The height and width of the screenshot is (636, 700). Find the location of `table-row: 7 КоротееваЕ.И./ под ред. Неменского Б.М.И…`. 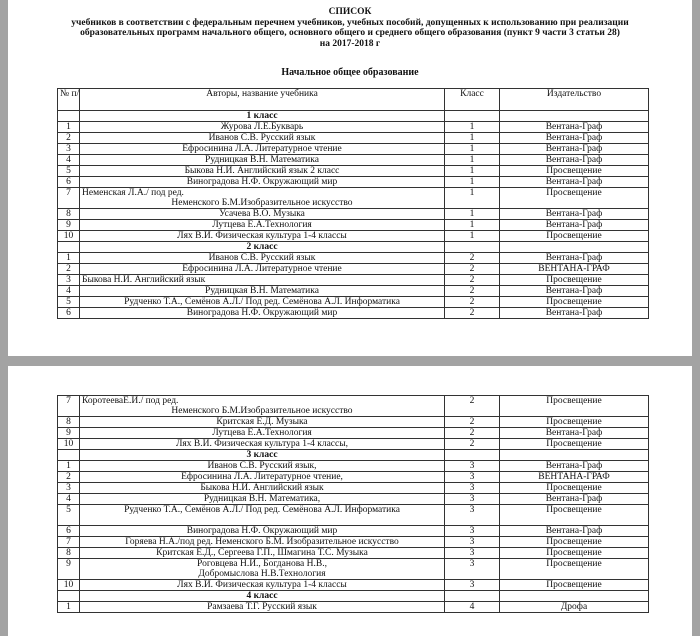

table-row: 7 КоротееваЕ.И./ под ред. Неменского Б.М.И… is located at coordinates (353, 406).